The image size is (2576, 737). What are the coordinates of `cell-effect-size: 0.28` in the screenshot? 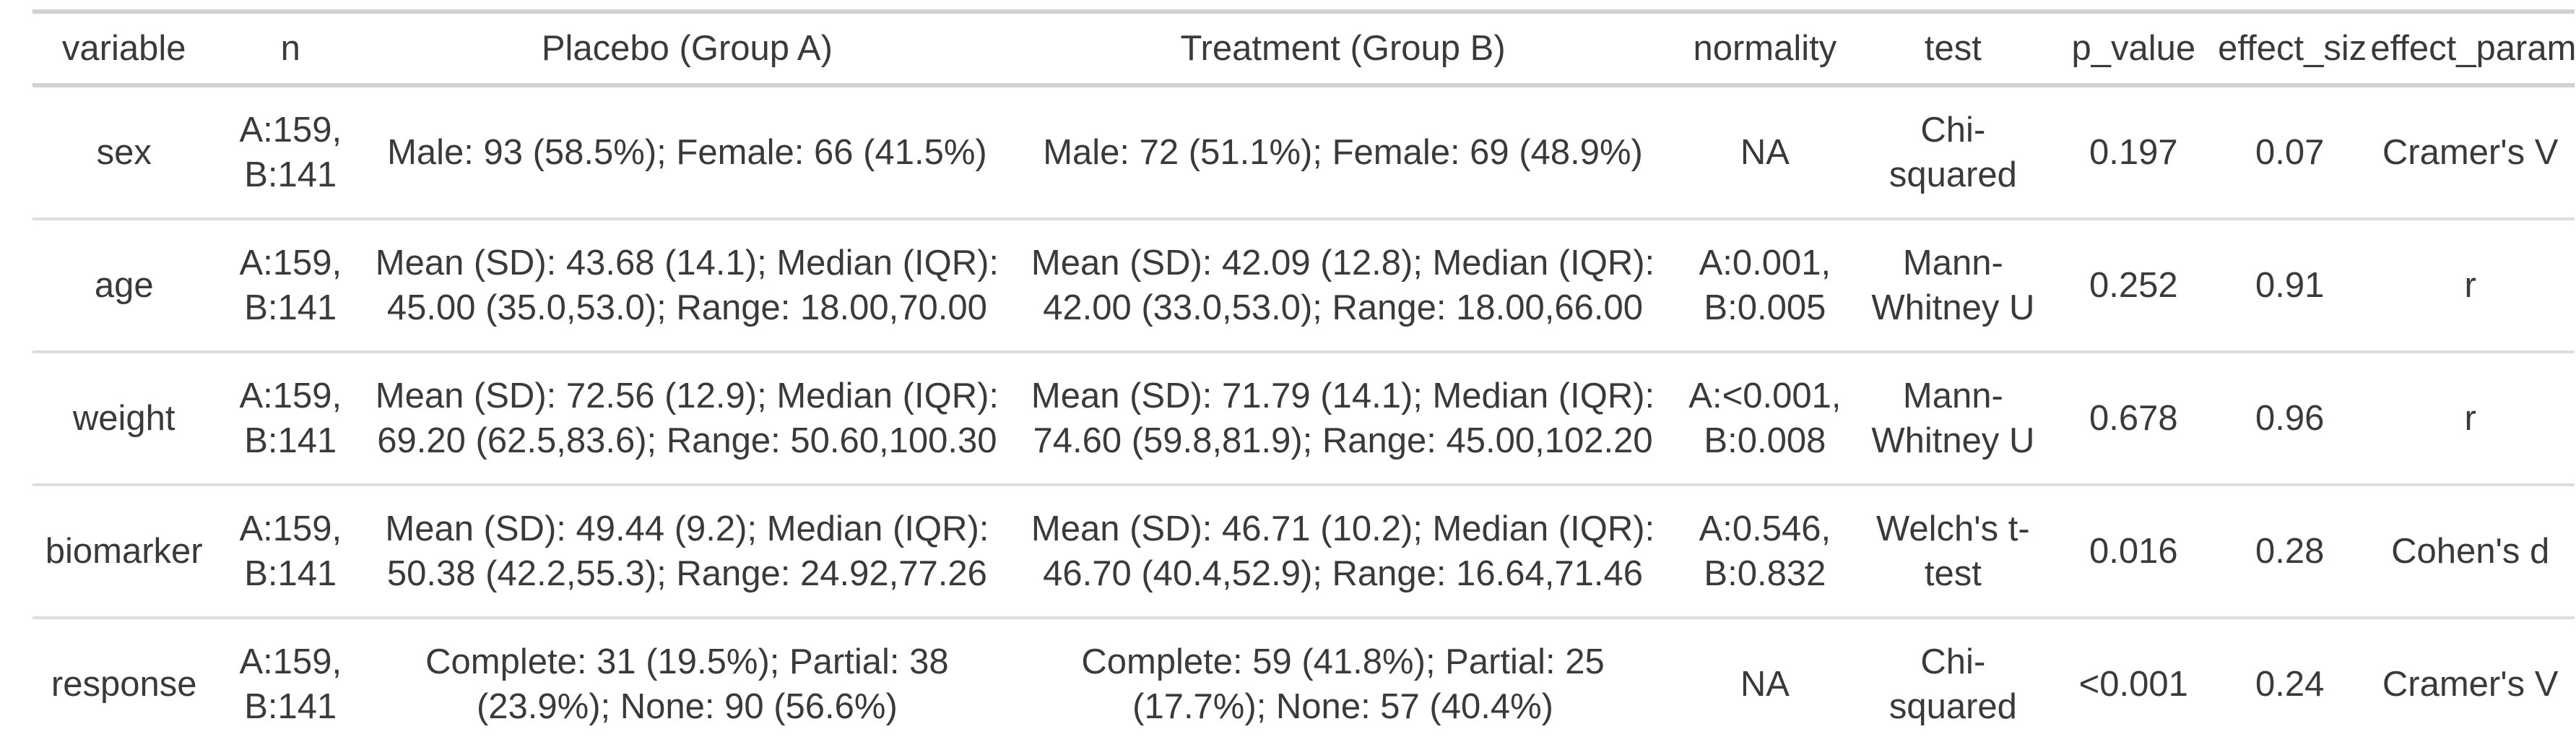 It's located at (2290, 550).